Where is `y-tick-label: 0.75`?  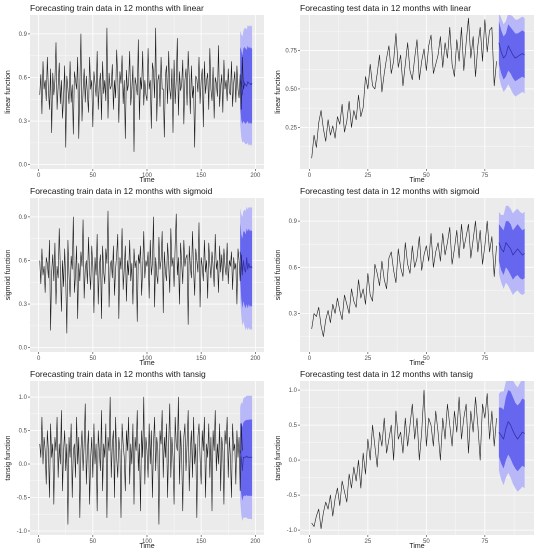
y-tick-label: 0.75 is located at coordinates (291, 51).